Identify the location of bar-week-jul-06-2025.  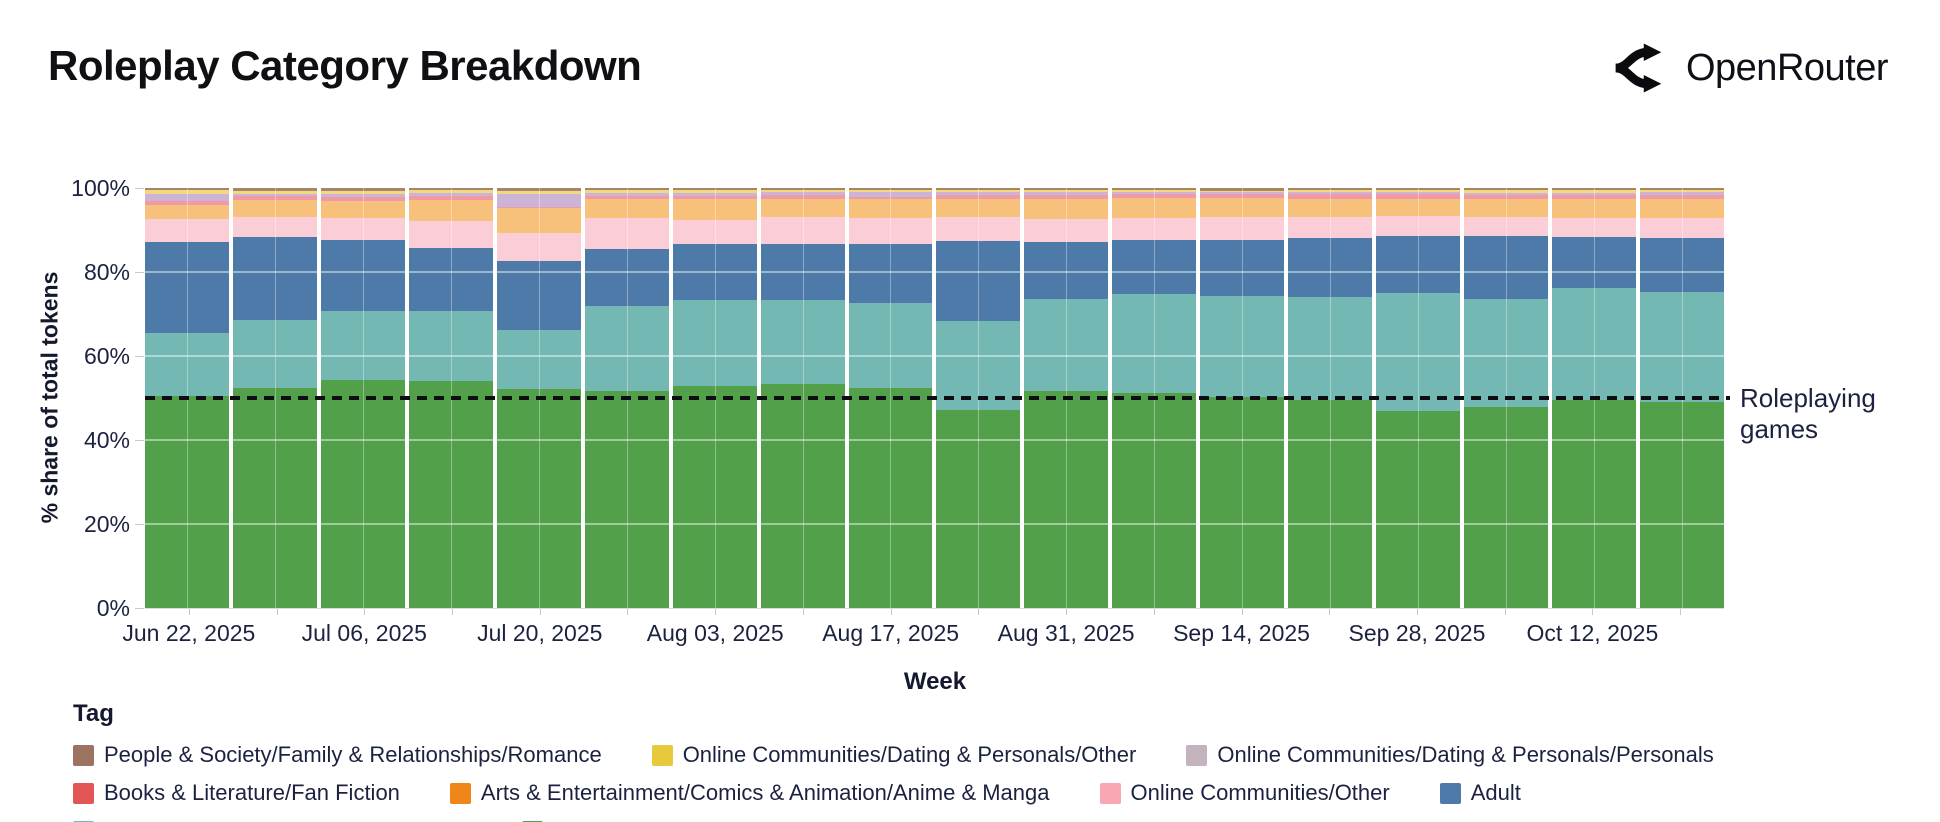
(362, 398).